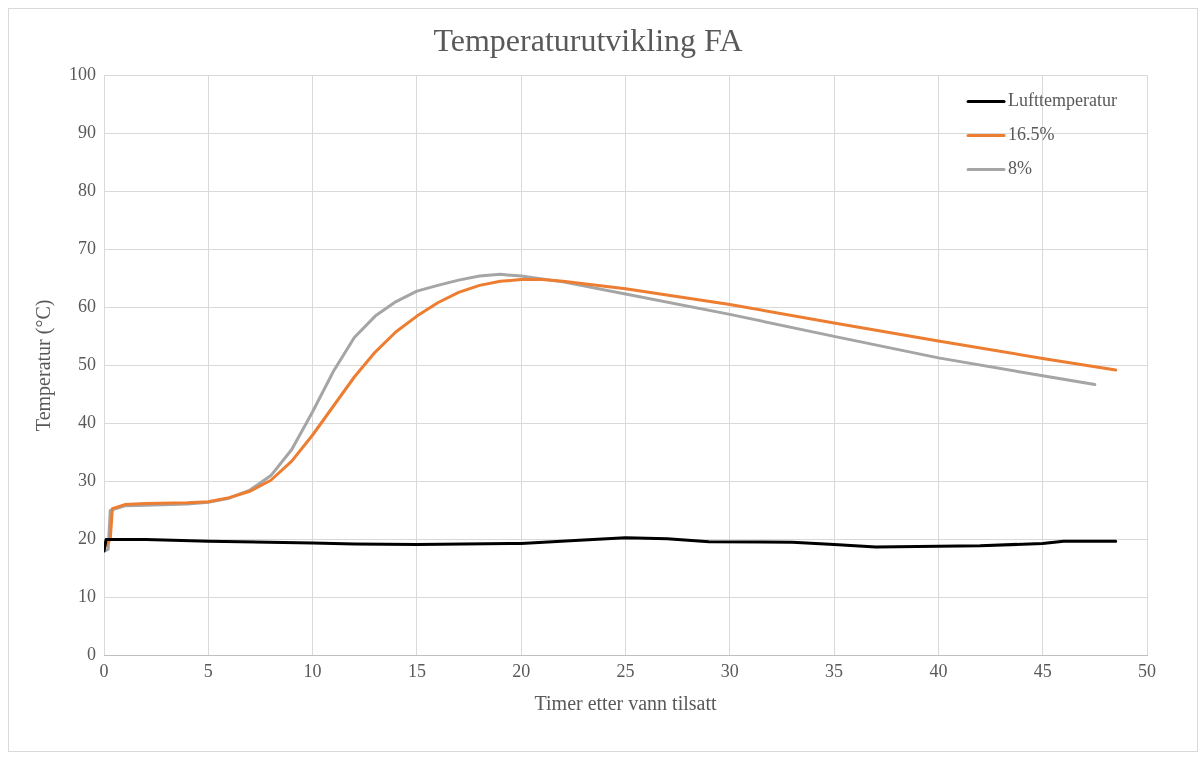 The width and height of the screenshot is (1204, 758). I want to click on y-tick-label: 90, so click(87, 132).